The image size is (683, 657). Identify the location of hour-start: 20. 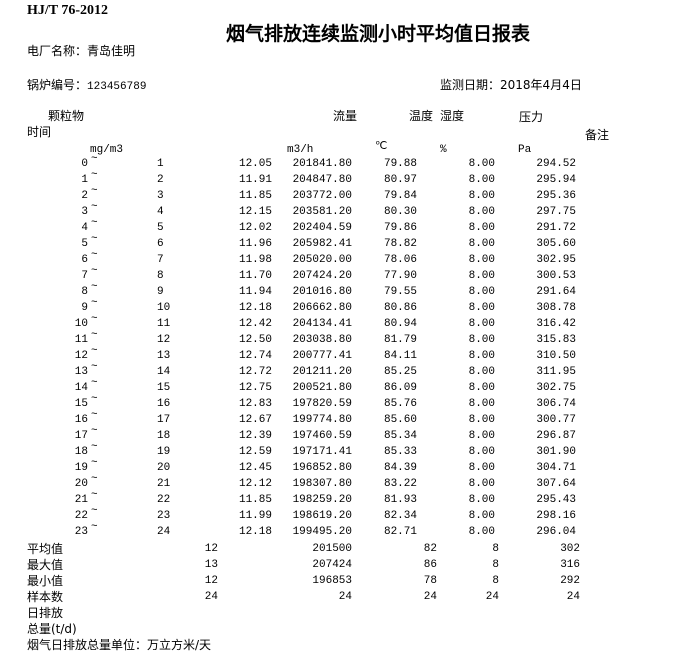
(81, 484).